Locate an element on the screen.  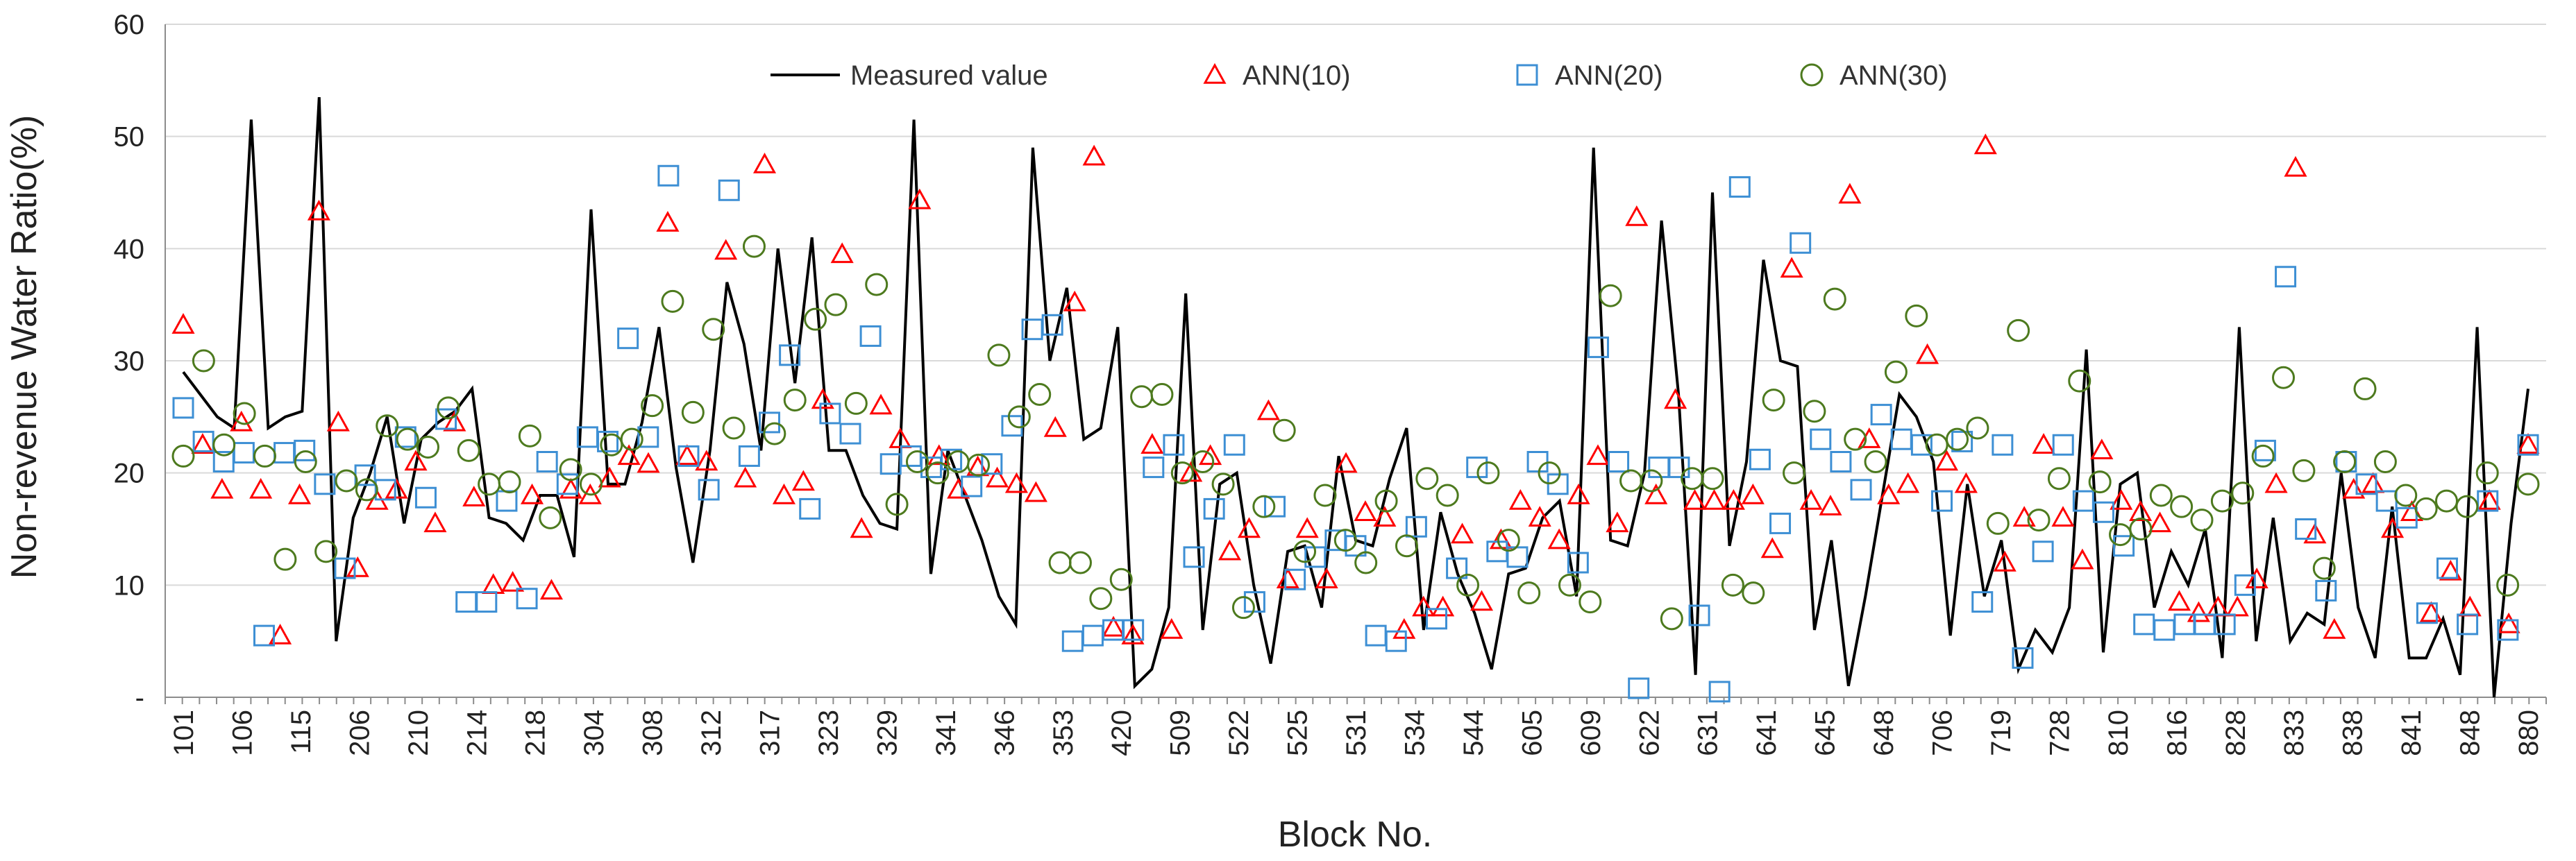
x-tick-label: 115 is located at coordinates (301, 732).